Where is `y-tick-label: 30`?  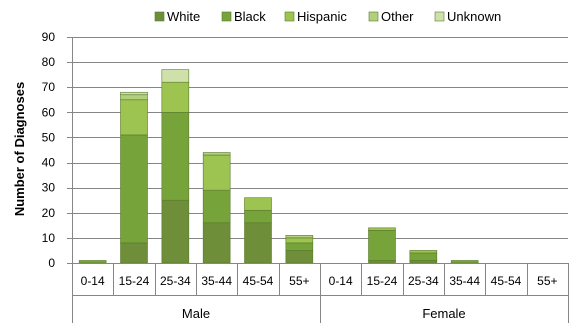
y-tick-label: 30 is located at coordinates (49, 188).